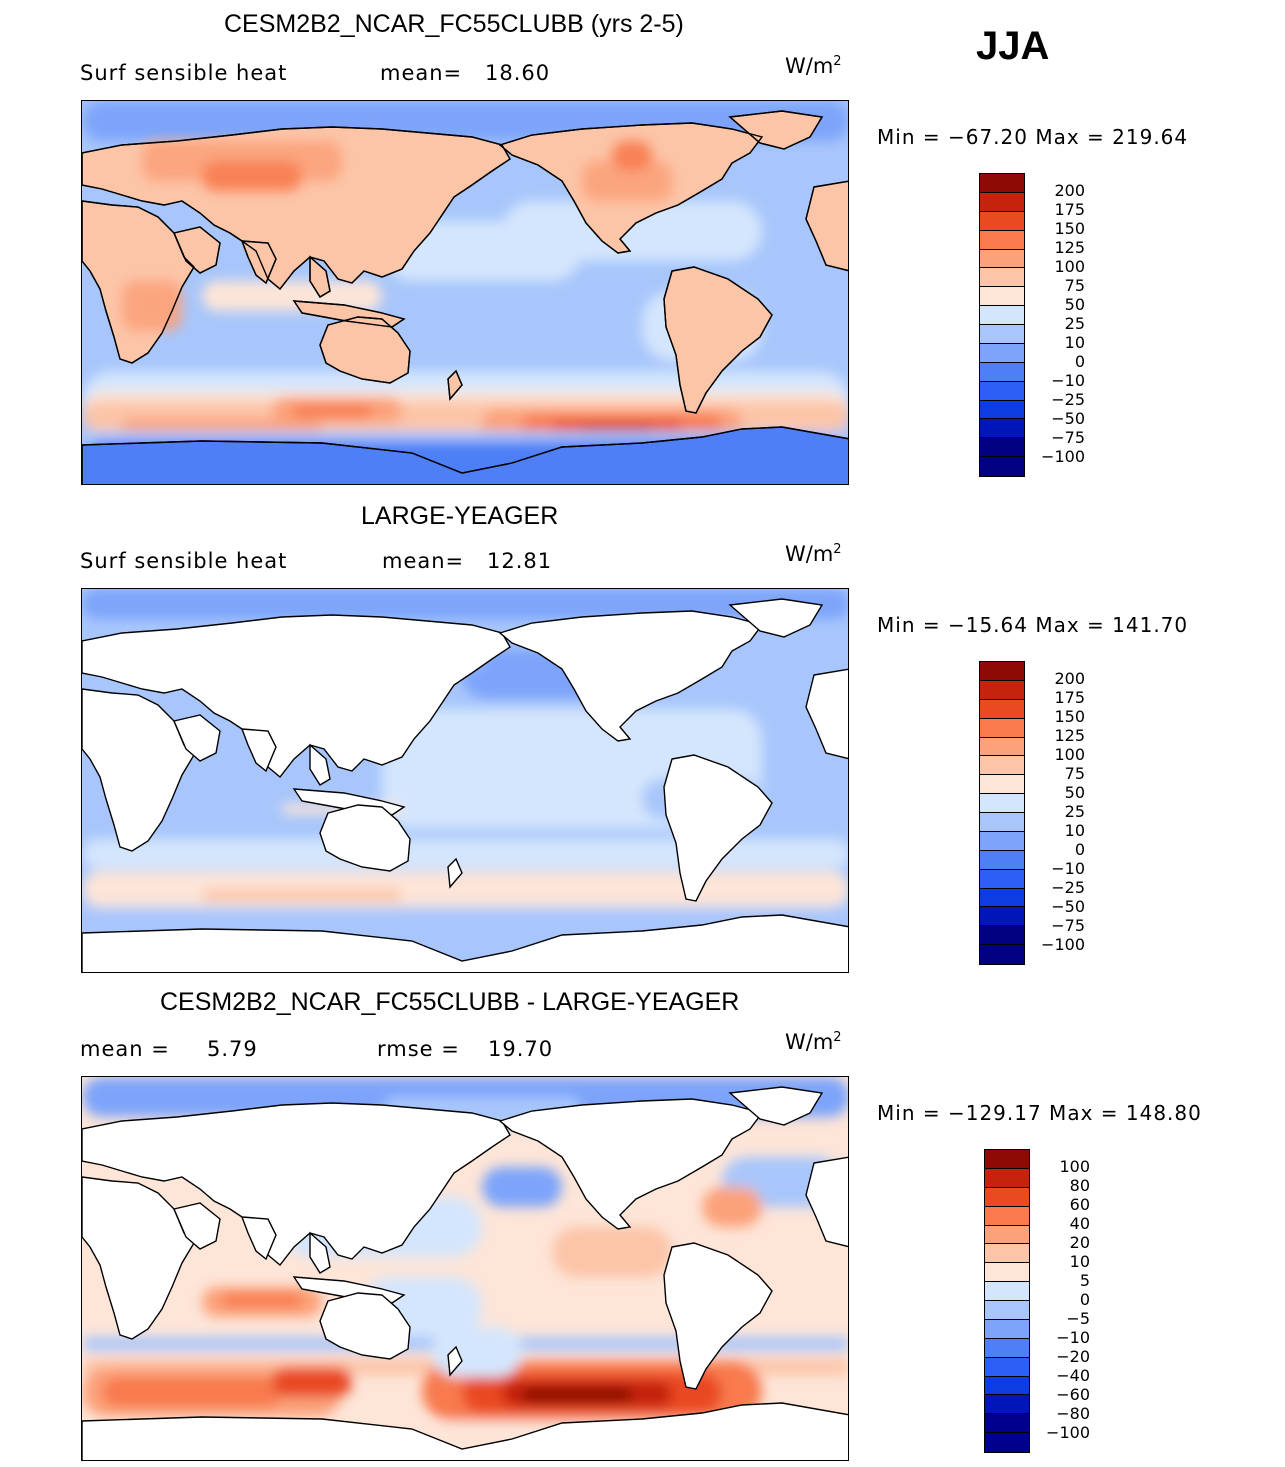 The width and height of the screenshot is (1285, 1467). Describe the element at coordinates (1033, 137) in the screenshot. I see `panel1-min-max: Min = −67.20 Max = 219.64` at that location.